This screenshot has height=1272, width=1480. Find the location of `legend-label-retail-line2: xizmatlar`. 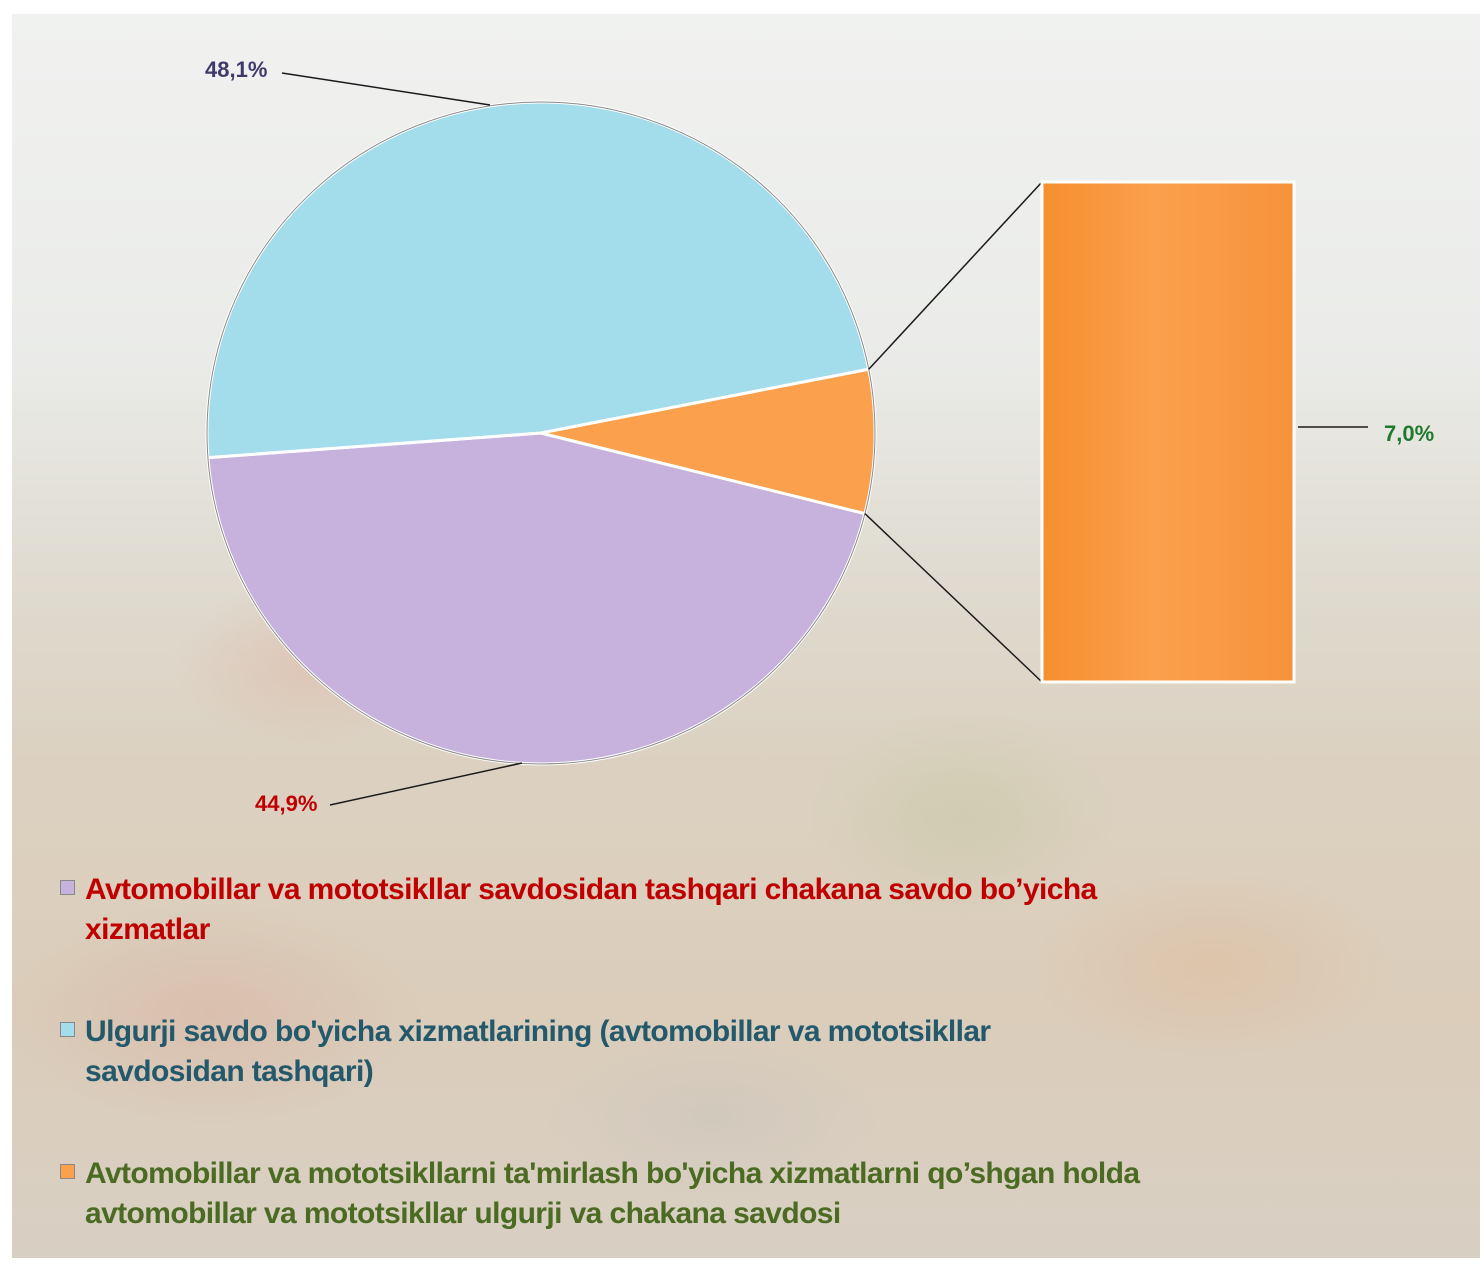

legend-label-retail-line2: xizmatlar is located at coordinates (147, 929).